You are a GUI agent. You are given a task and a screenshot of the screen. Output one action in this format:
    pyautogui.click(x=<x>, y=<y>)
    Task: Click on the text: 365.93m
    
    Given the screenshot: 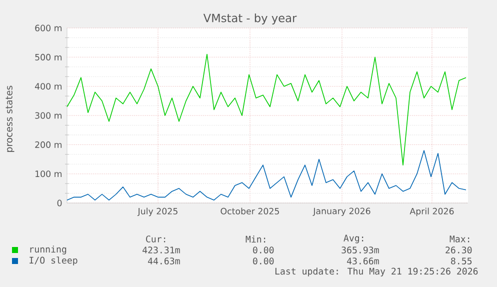 What is the action you would take?
    pyautogui.click(x=360, y=250)
    